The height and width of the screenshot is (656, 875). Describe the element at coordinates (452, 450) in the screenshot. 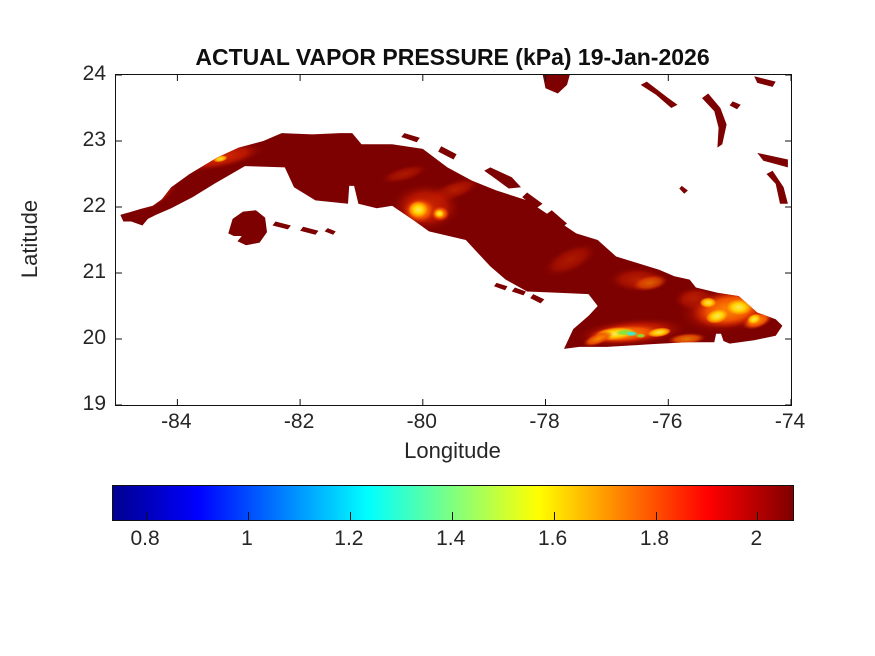

I see `x-axis-label: Longitude` at that location.